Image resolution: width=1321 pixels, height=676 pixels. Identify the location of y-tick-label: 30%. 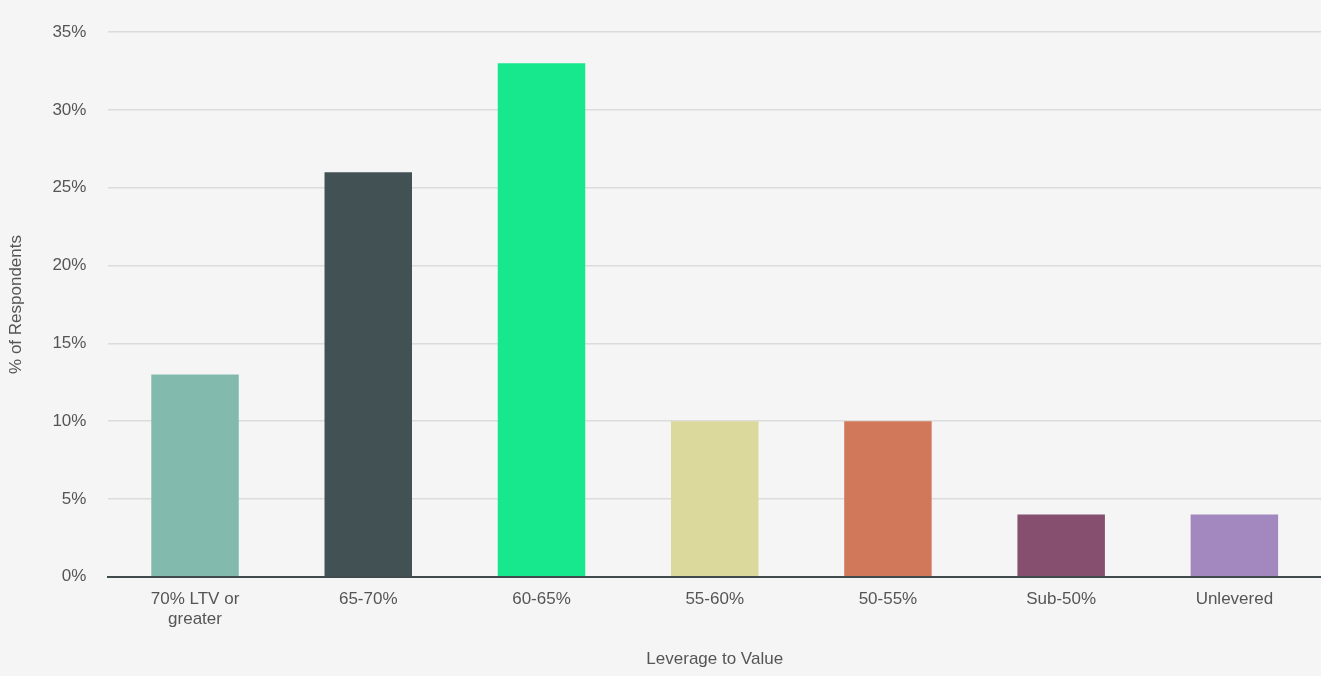
(69, 109).